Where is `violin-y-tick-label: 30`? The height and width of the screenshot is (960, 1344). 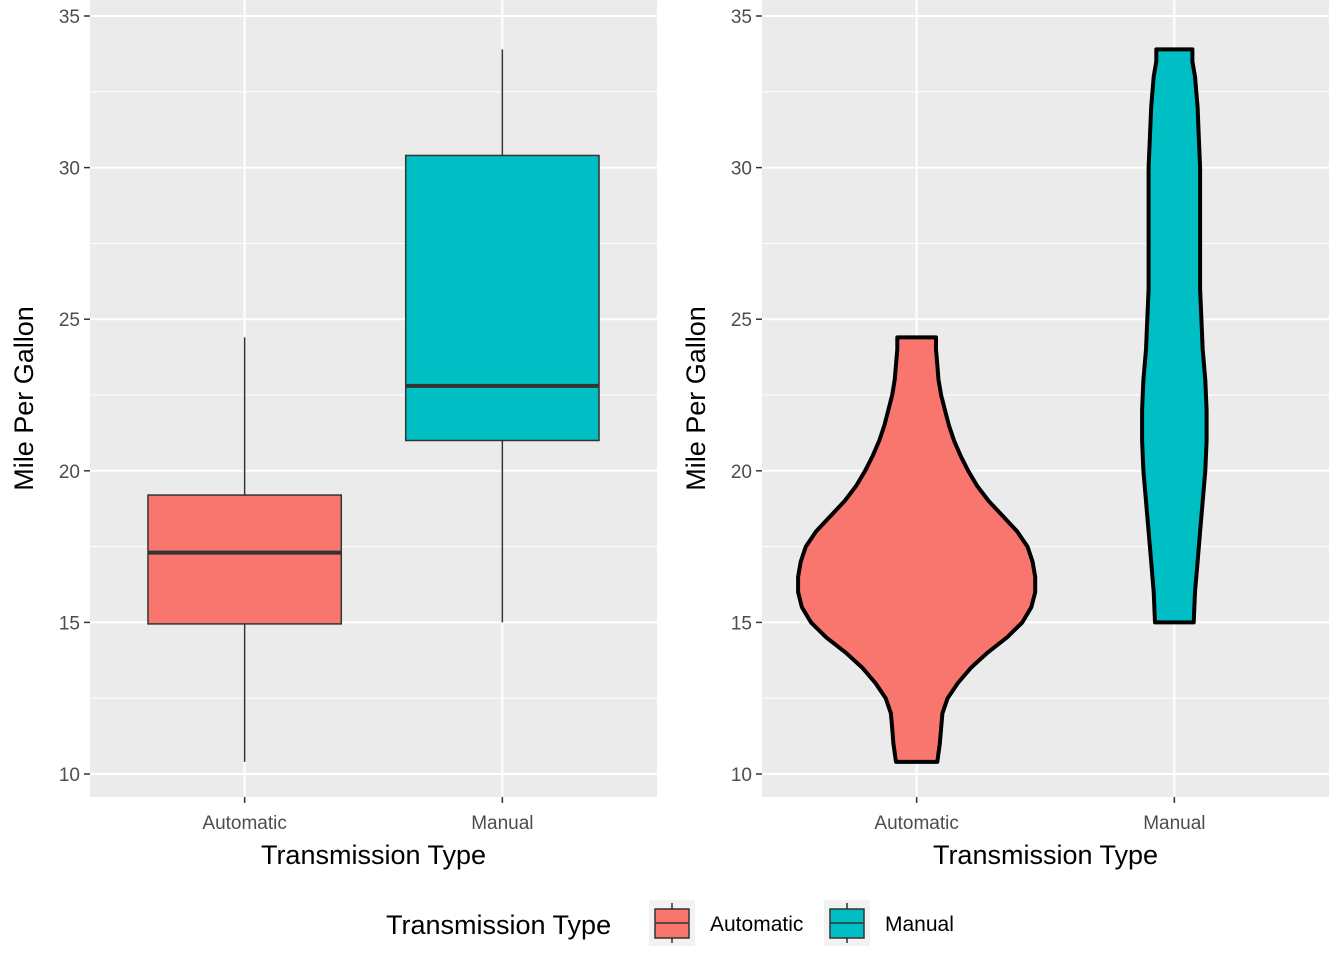 violin-y-tick-label: 30 is located at coordinates (741, 169).